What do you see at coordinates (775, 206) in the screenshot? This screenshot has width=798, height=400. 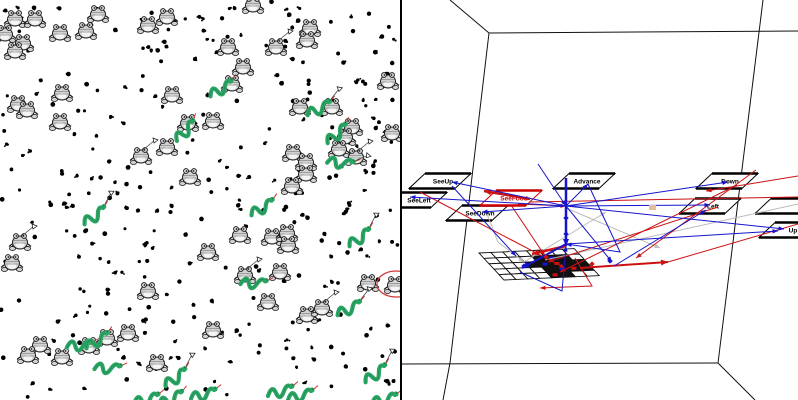 I see `node-plate-unlabeled` at bounding box center [775, 206].